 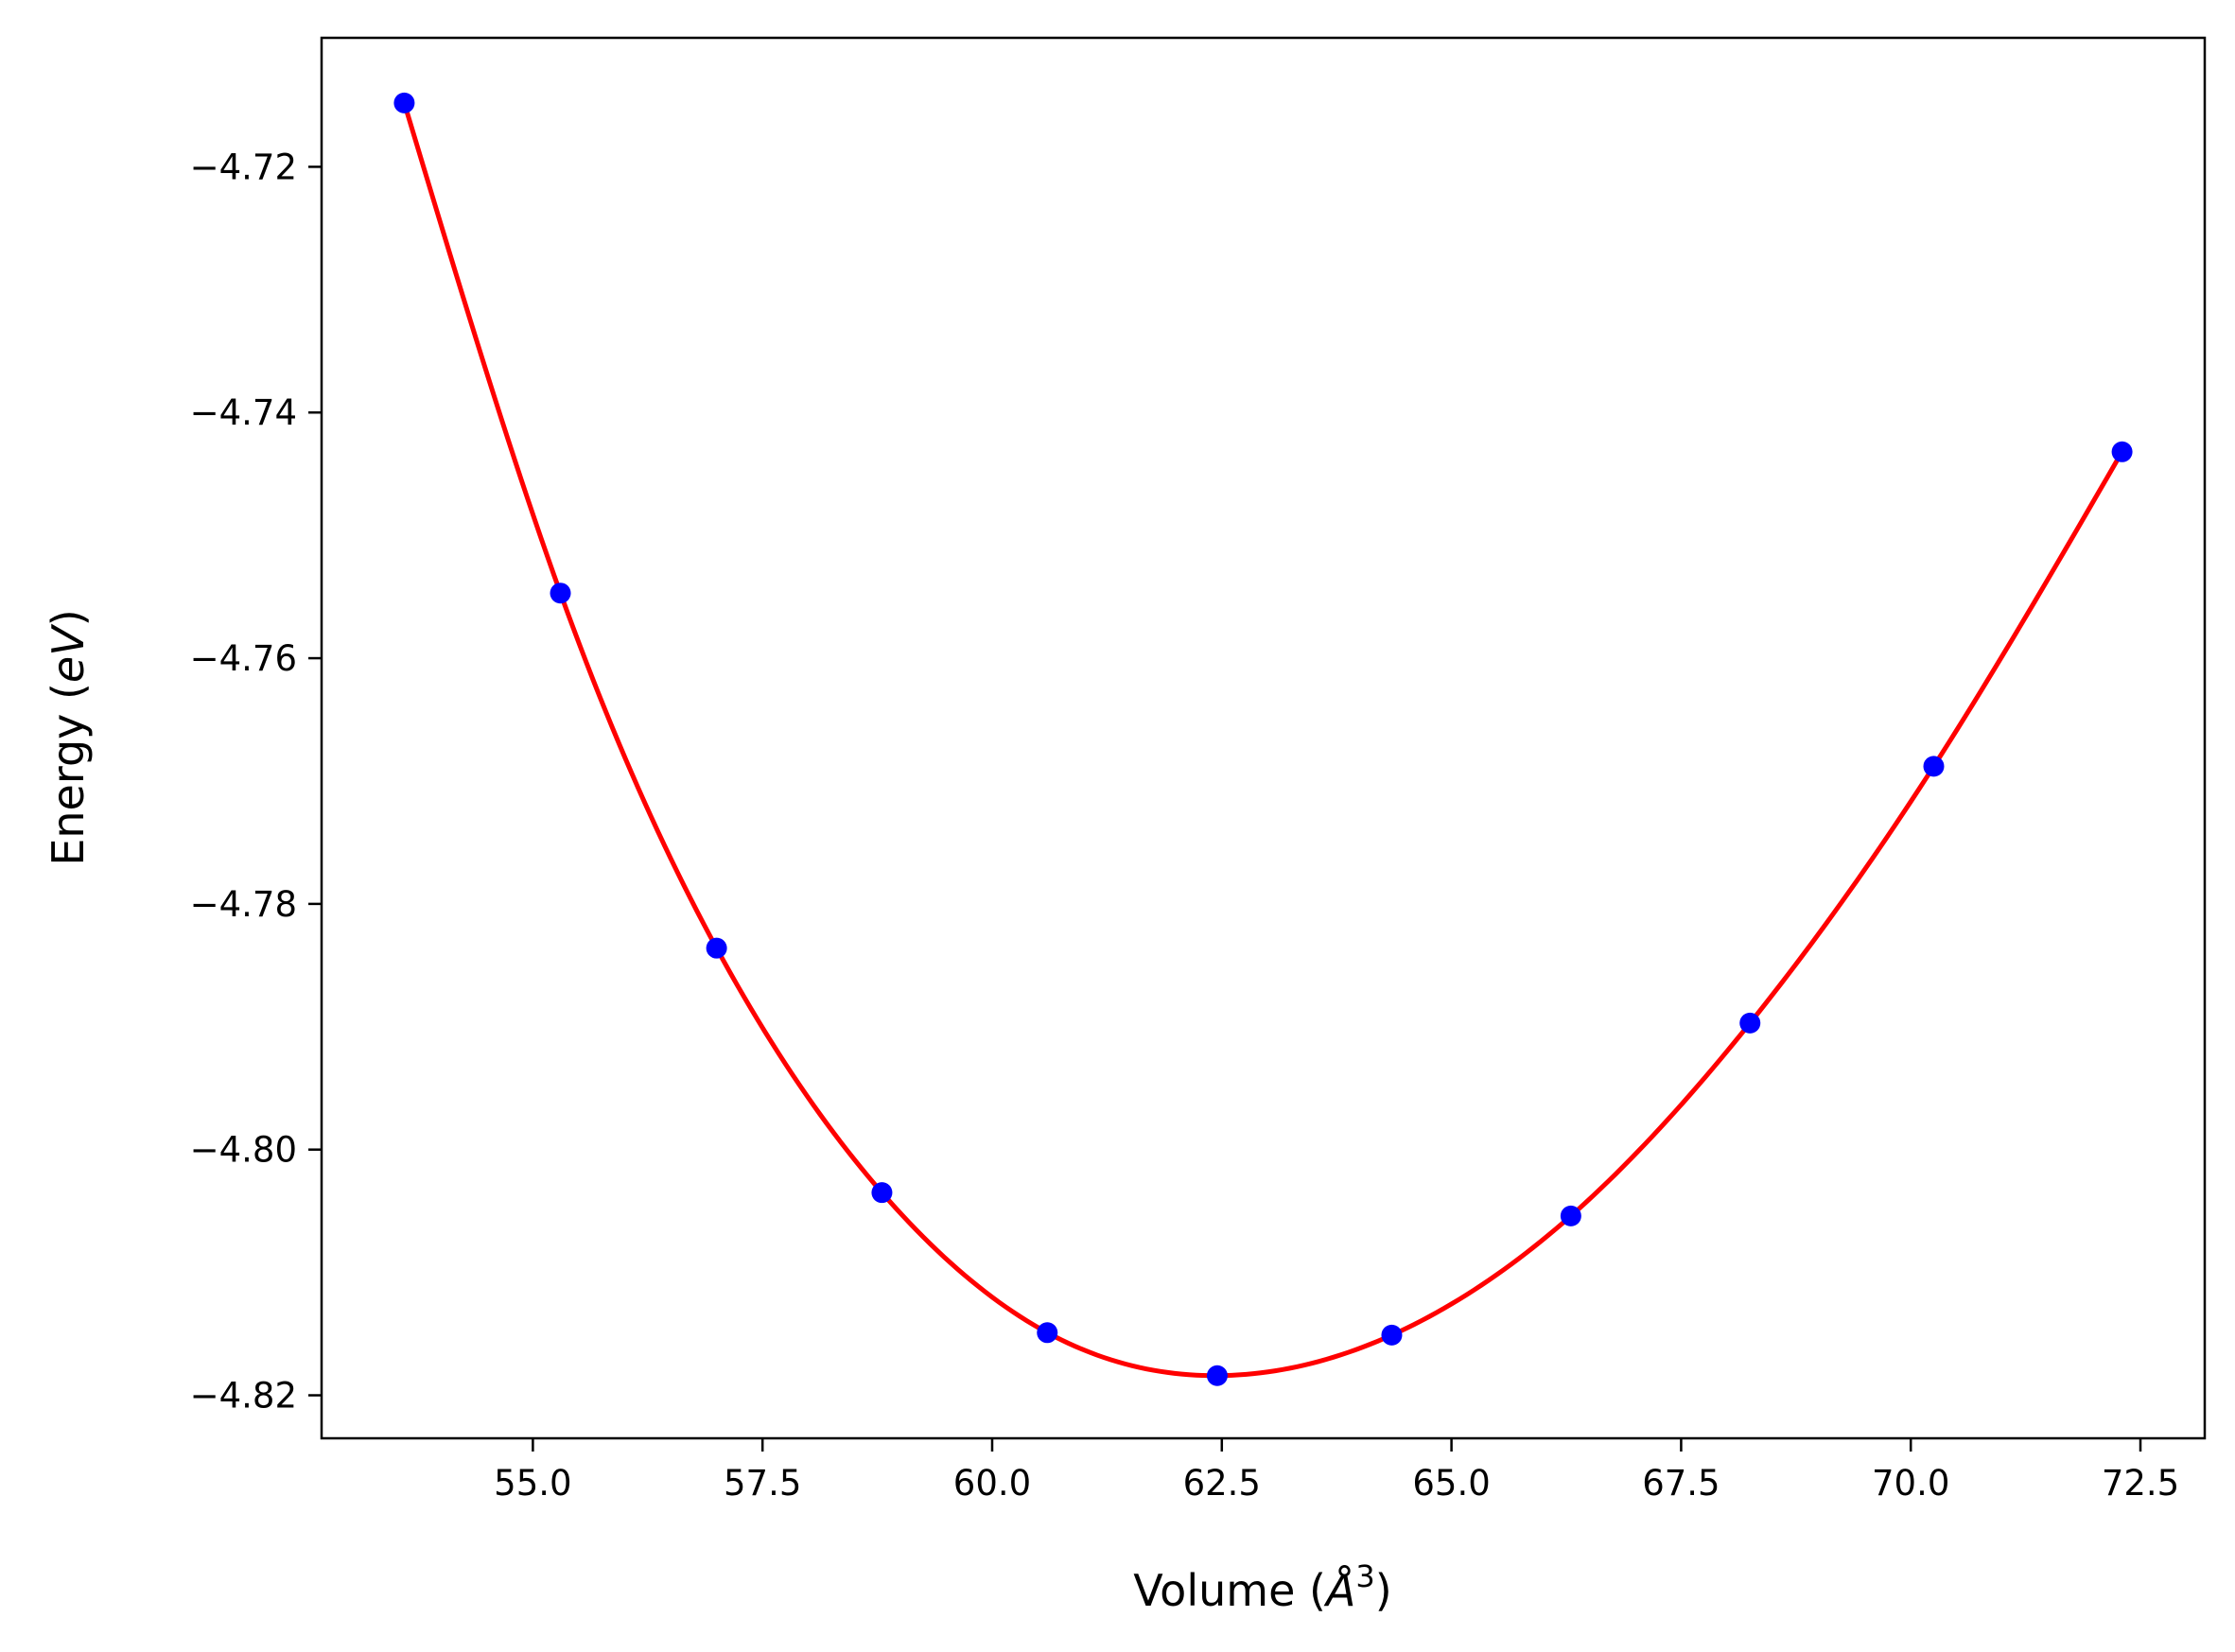 What do you see at coordinates (1910, 1484) in the screenshot?
I see `x-tick-label: 70.0` at bounding box center [1910, 1484].